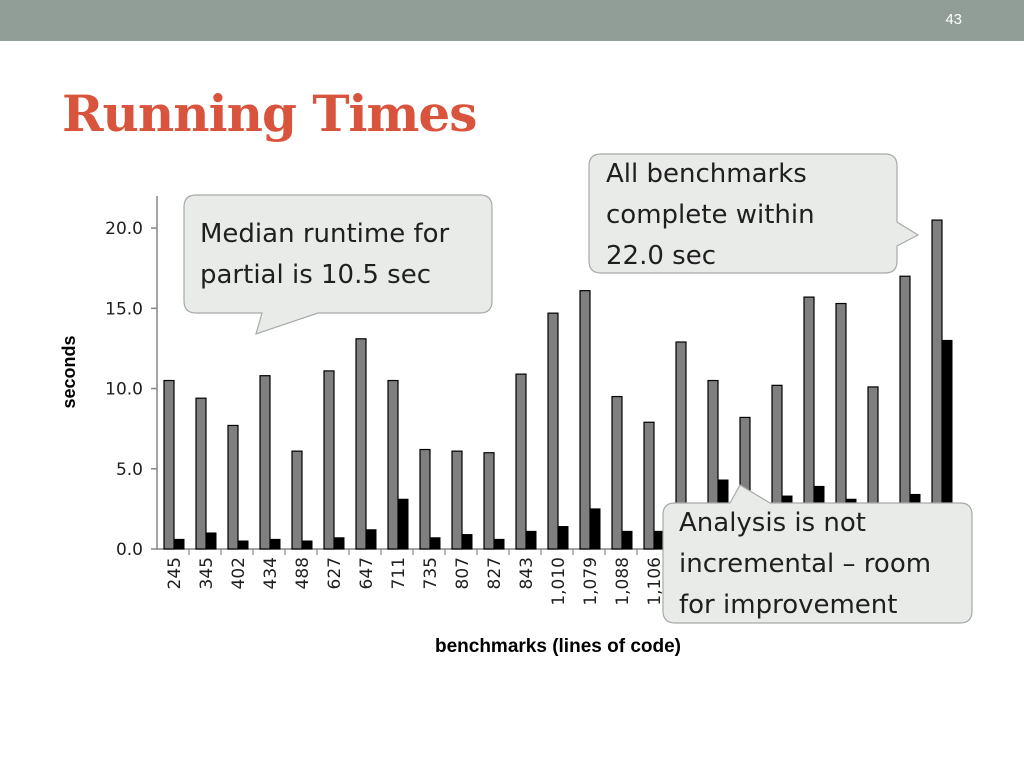 The image size is (1024, 768). Describe the element at coordinates (325, 254) in the screenshot. I see `callout-median-text: Median runtime for partial is 10.5 sec` at that location.